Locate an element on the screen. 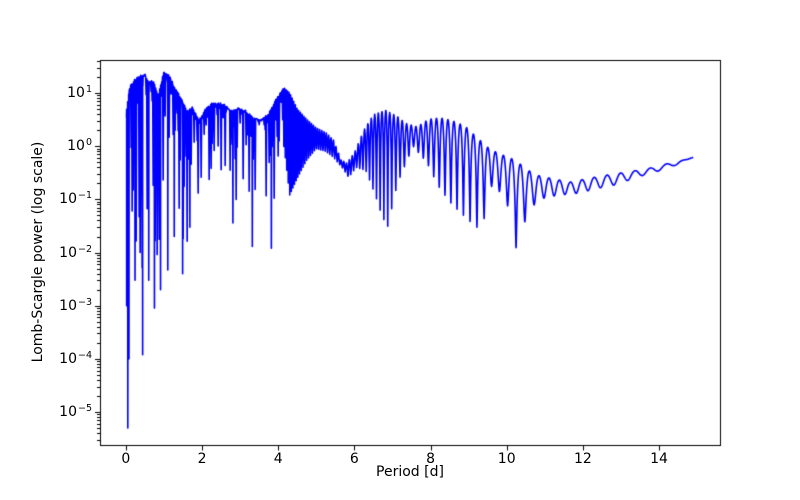 This screenshot has width=800, height=500. x-tick-label: 8 is located at coordinates (431, 459).